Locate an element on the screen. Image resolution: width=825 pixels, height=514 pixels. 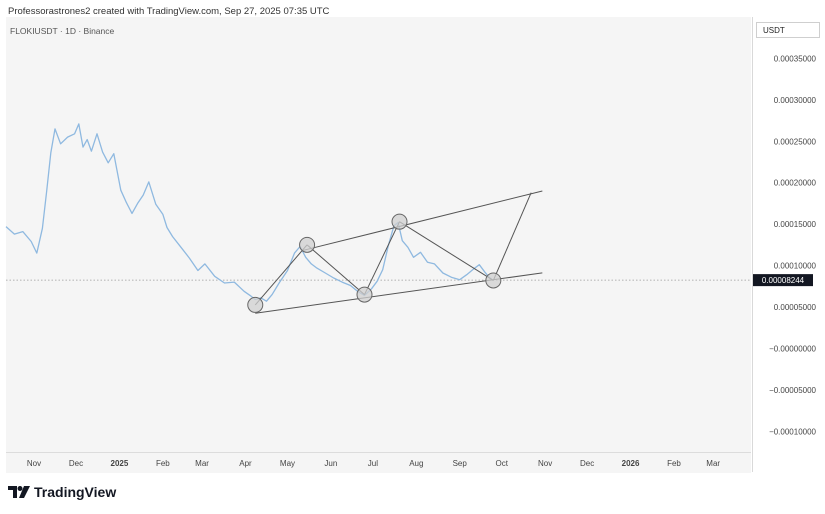
tradingview-logo-icon is located at coordinates (19, 492).